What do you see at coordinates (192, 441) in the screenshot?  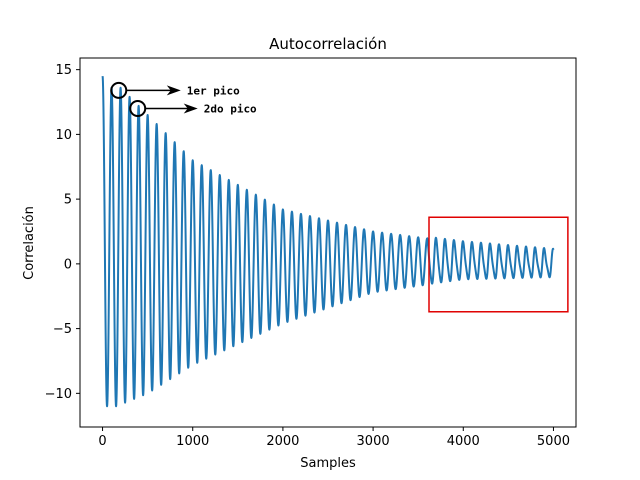 I see `x-tick-label: 1000` at bounding box center [192, 441].